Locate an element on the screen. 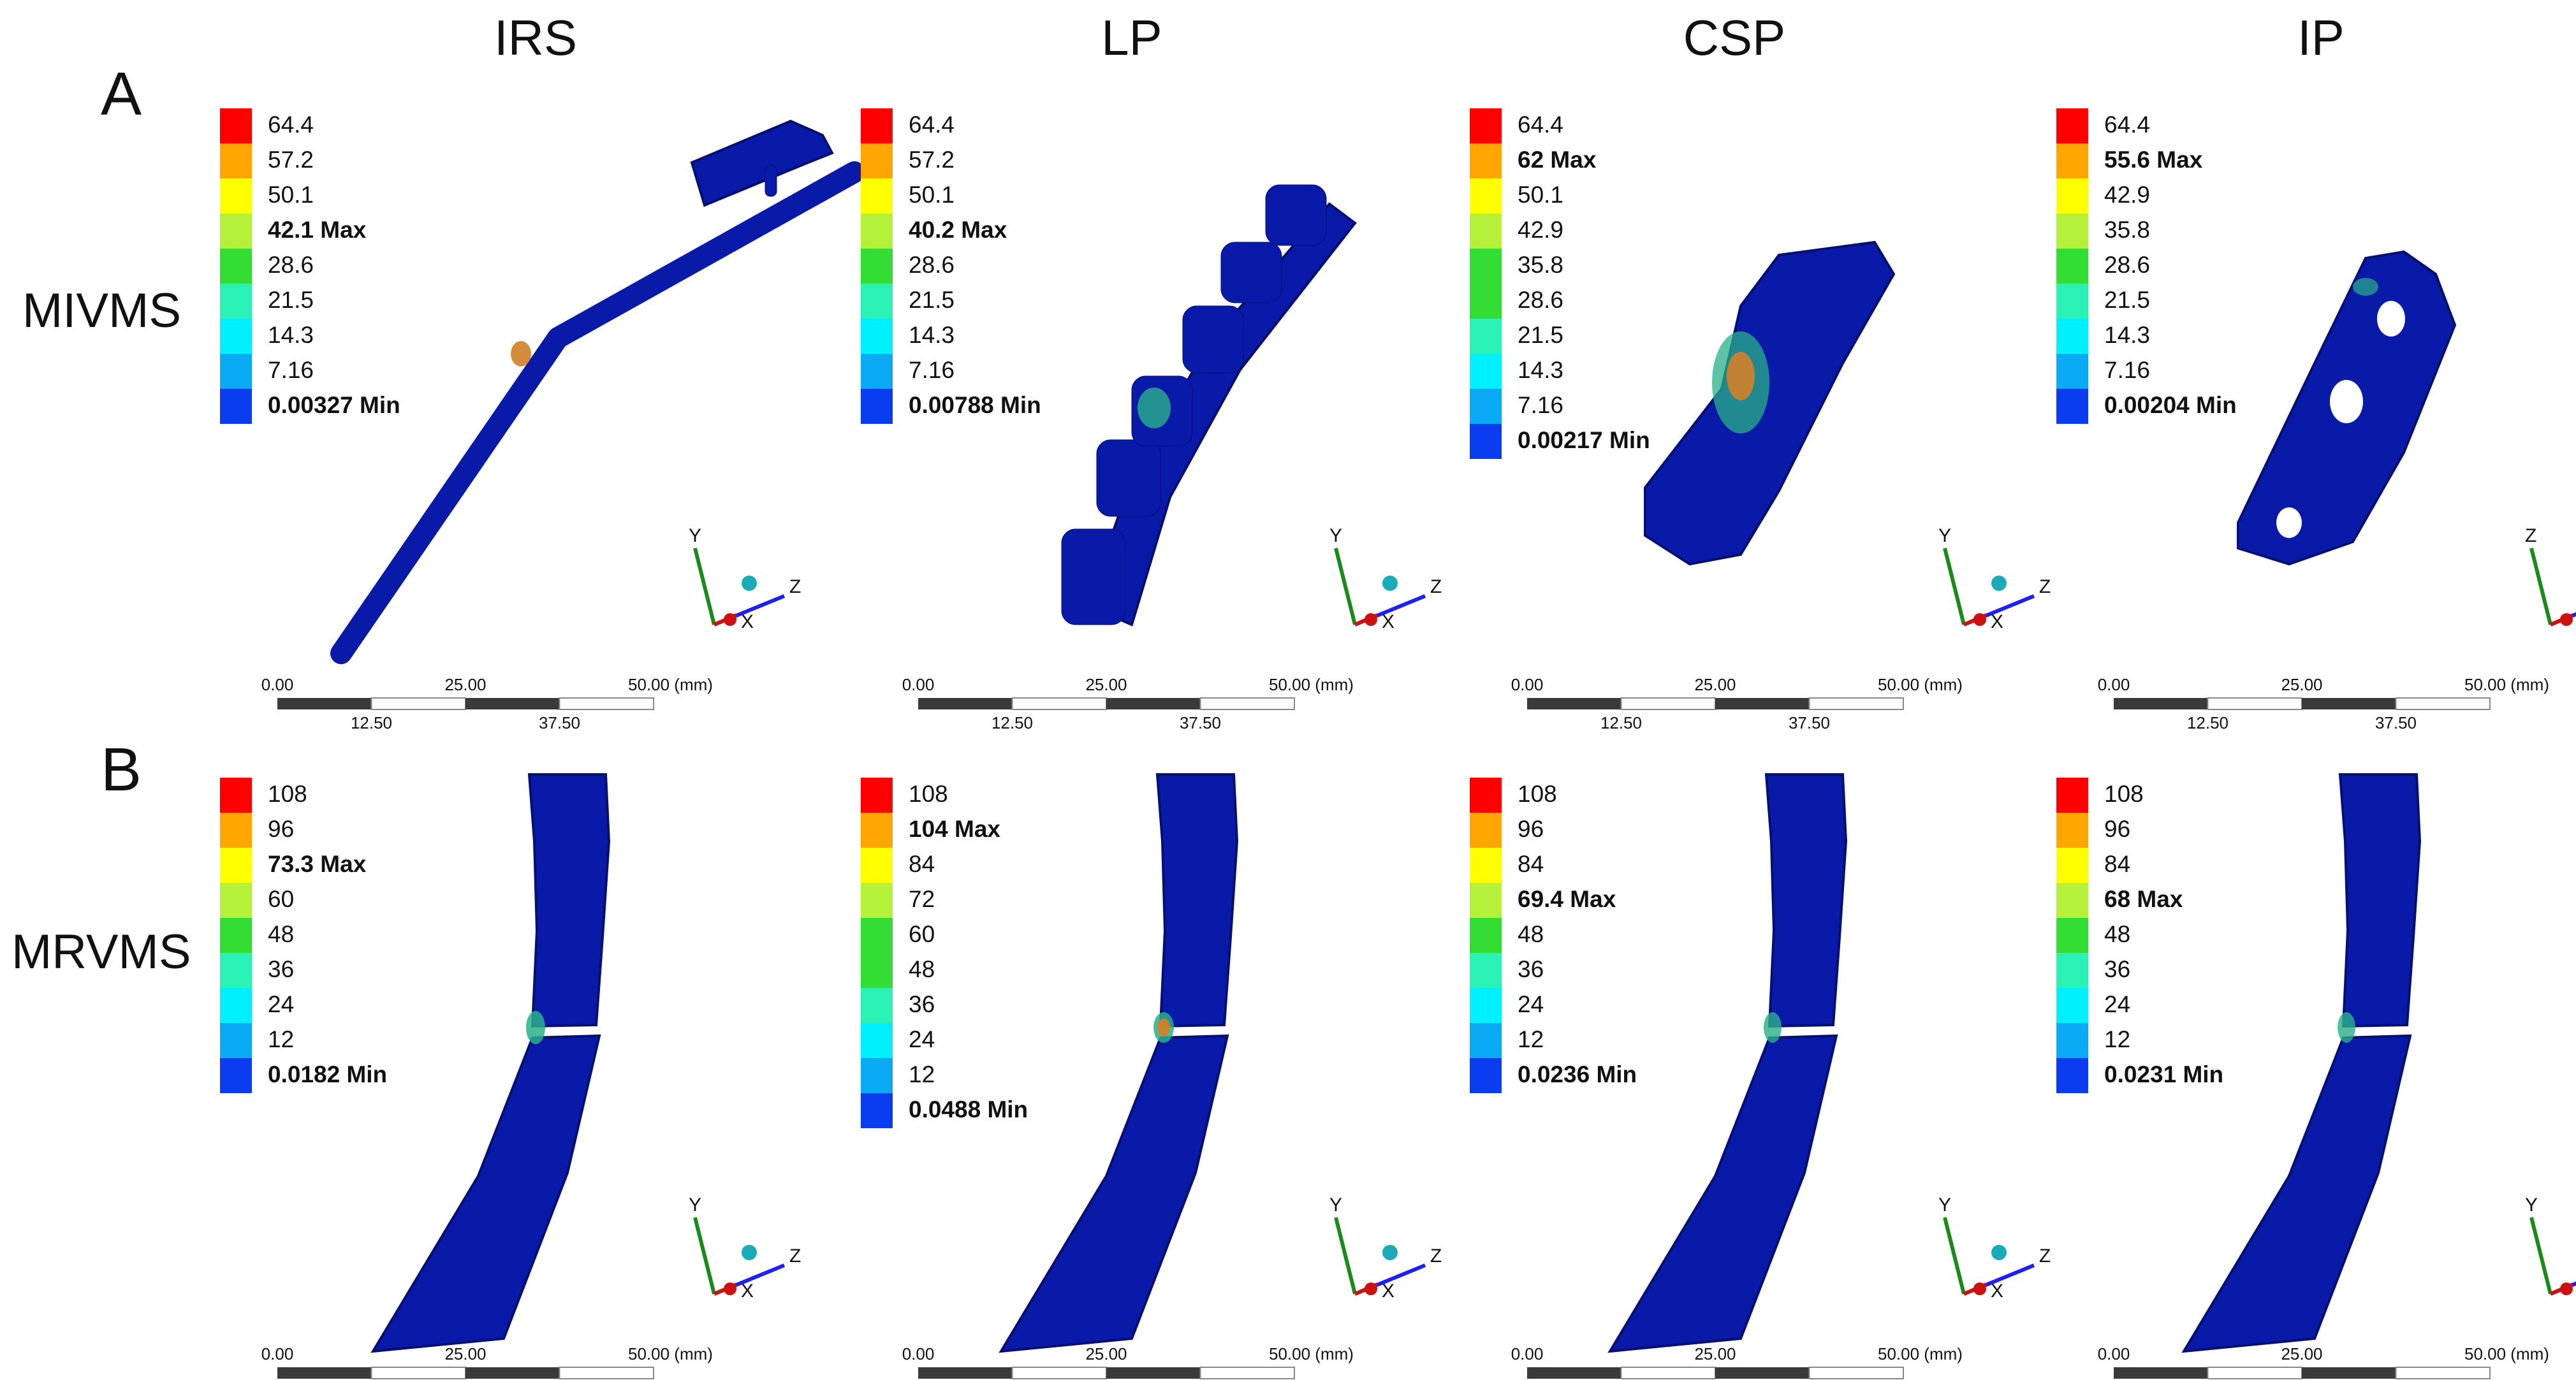  legend-label: 14.3 is located at coordinates (1540, 370).